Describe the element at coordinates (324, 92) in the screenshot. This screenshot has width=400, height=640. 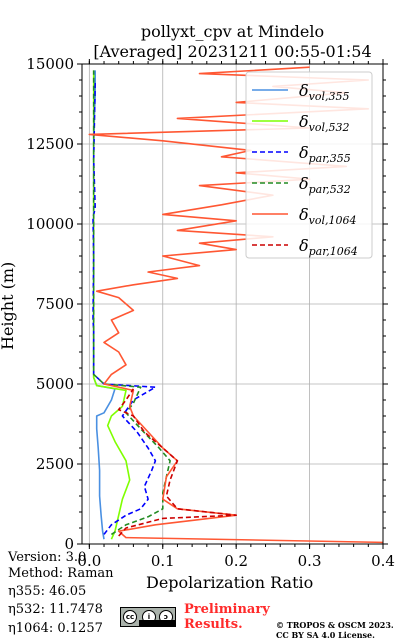
I see `legend-label-1: δvol,355` at that location.